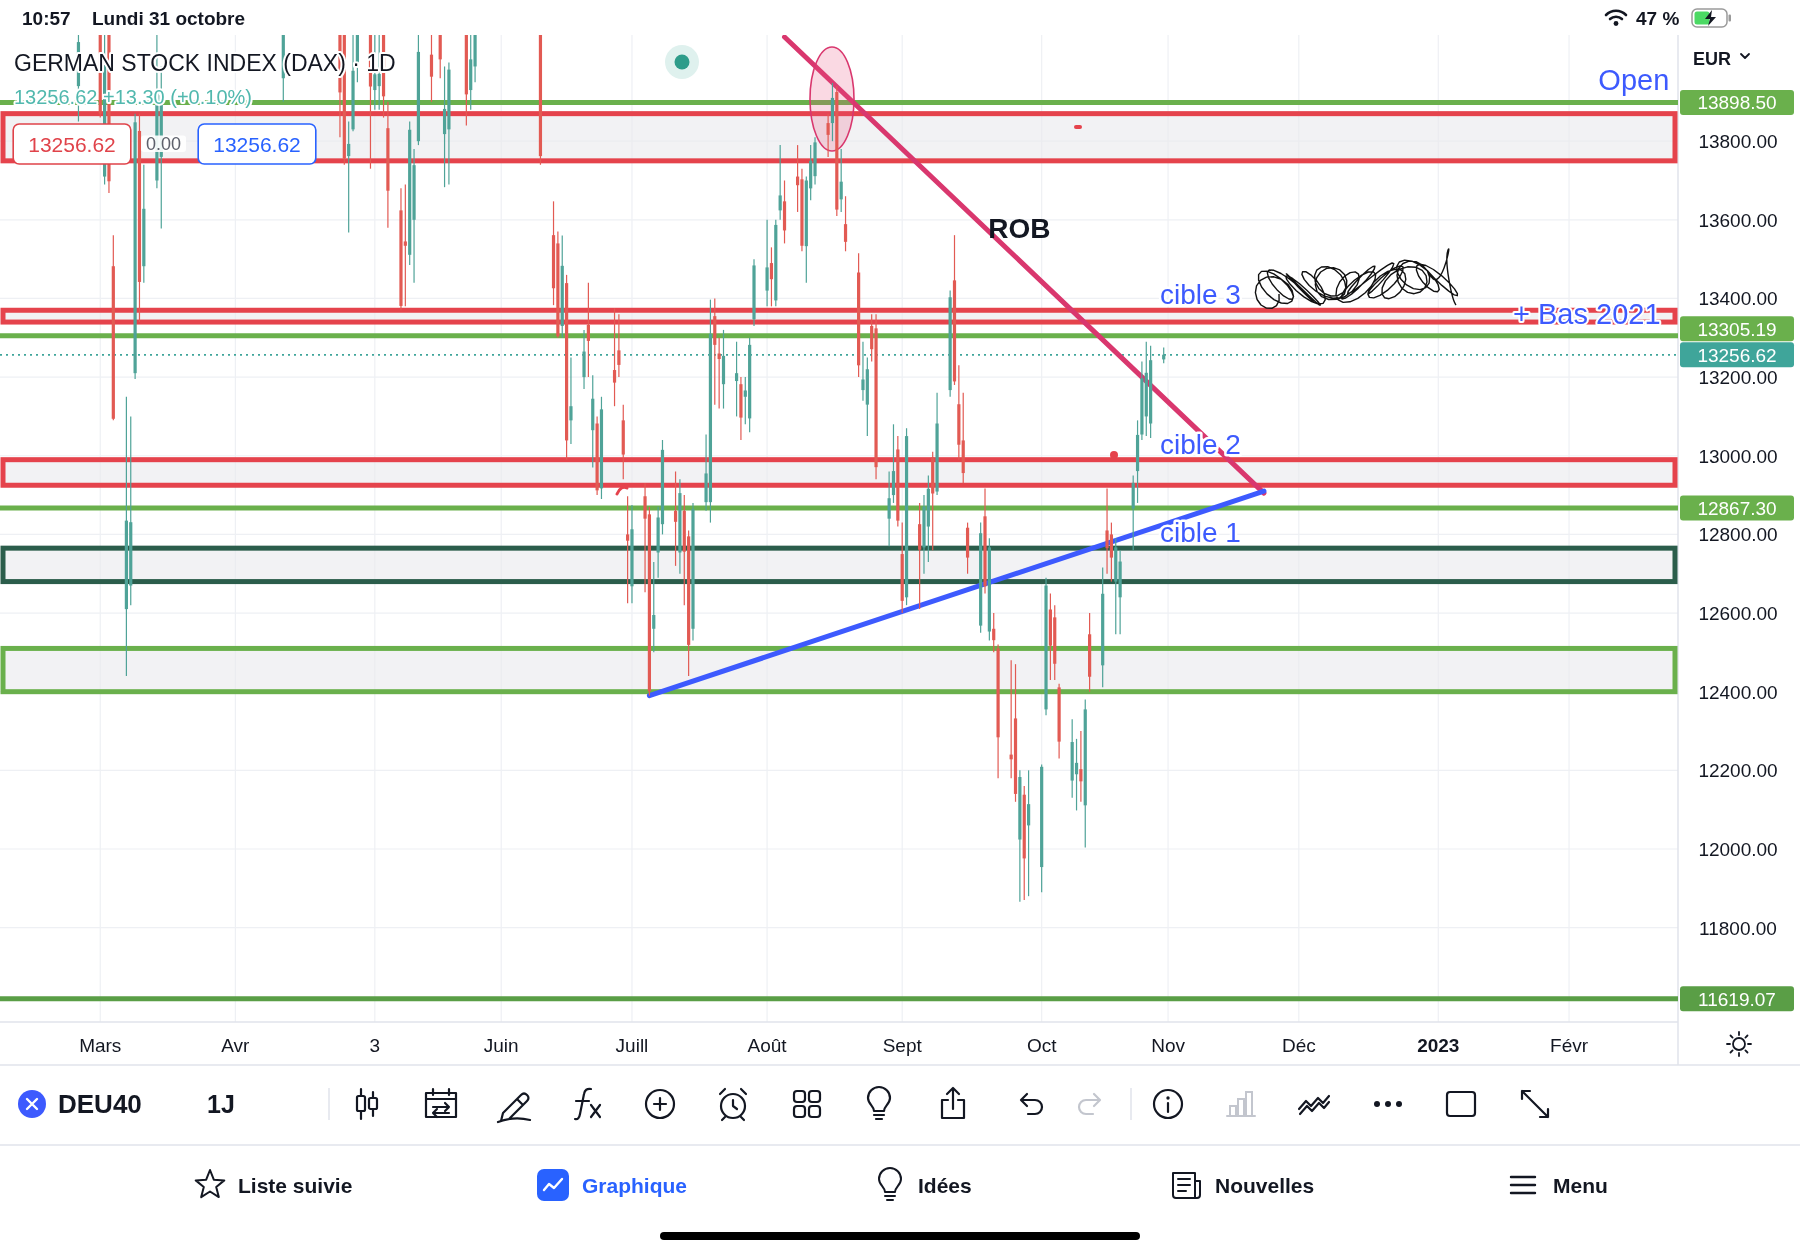  What do you see at coordinates (767, 1045) in the screenshot?
I see `x-tick-label: Août` at bounding box center [767, 1045].